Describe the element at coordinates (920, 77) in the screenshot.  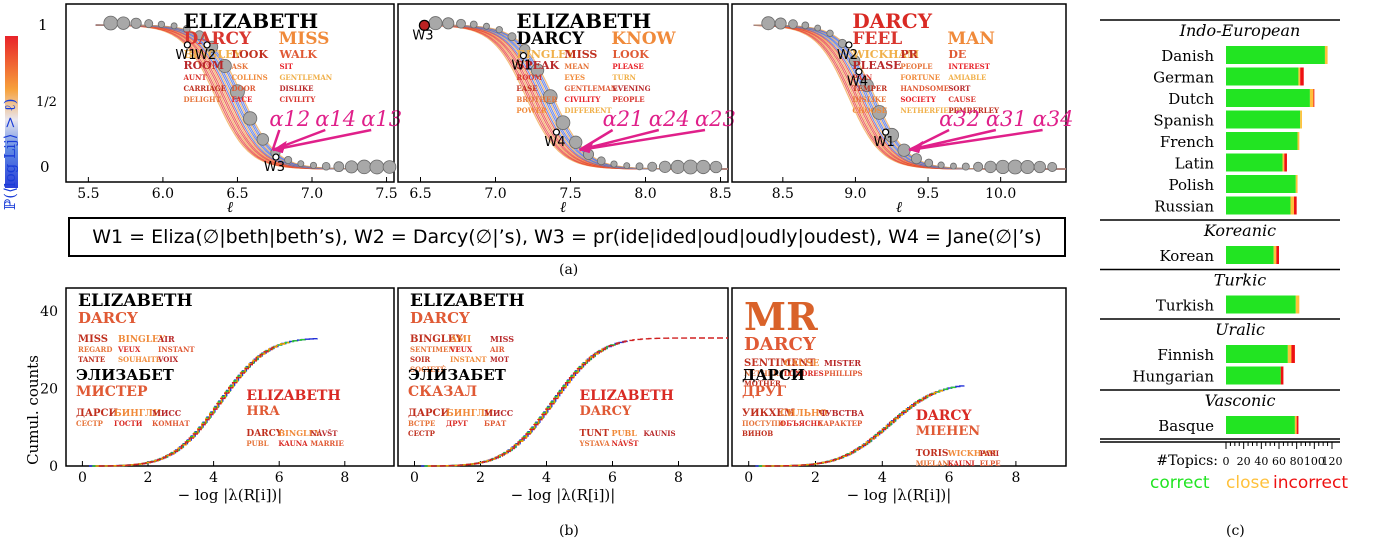
I see `word-cloud-word: FORTUNE` at that location.